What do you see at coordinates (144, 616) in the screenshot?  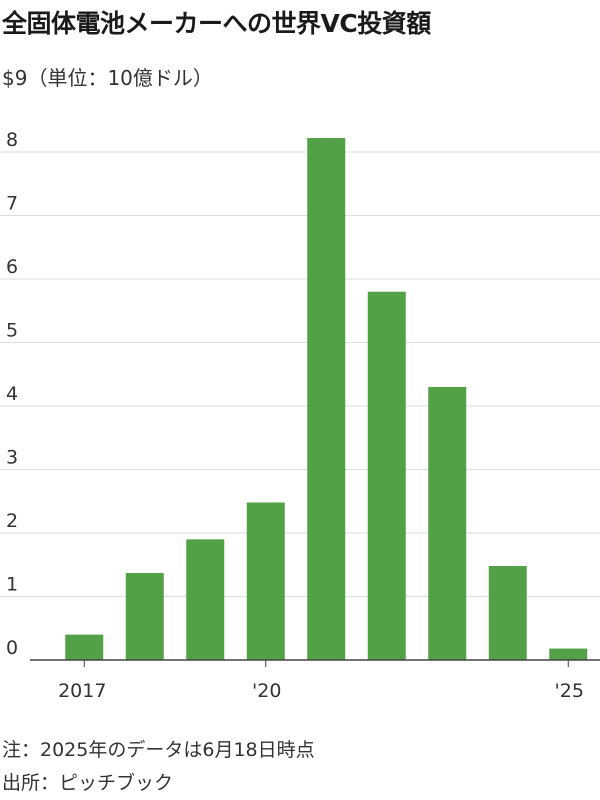 I see `bar-2018` at bounding box center [144, 616].